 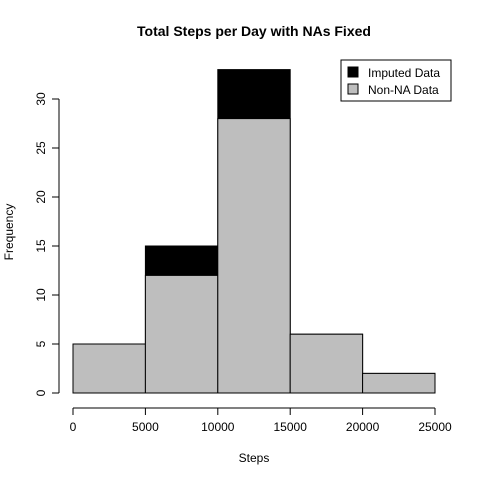 I want to click on y-tick-label-25: 25, so click(x=41, y=148).